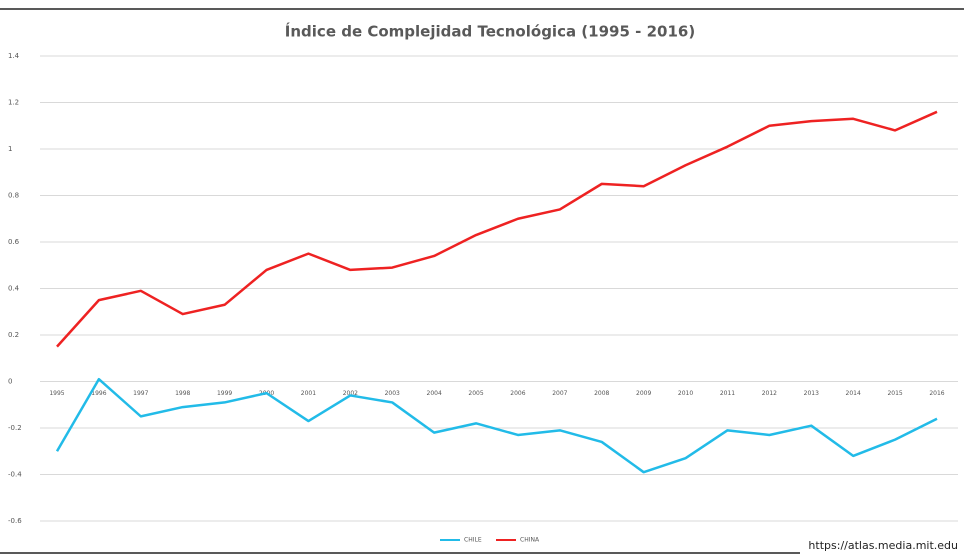 This screenshot has height=558, width=964. What do you see at coordinates (14, 242) in the screenshot?
I see `y-tick-label: 0.6` at bounding box center [14, 242].